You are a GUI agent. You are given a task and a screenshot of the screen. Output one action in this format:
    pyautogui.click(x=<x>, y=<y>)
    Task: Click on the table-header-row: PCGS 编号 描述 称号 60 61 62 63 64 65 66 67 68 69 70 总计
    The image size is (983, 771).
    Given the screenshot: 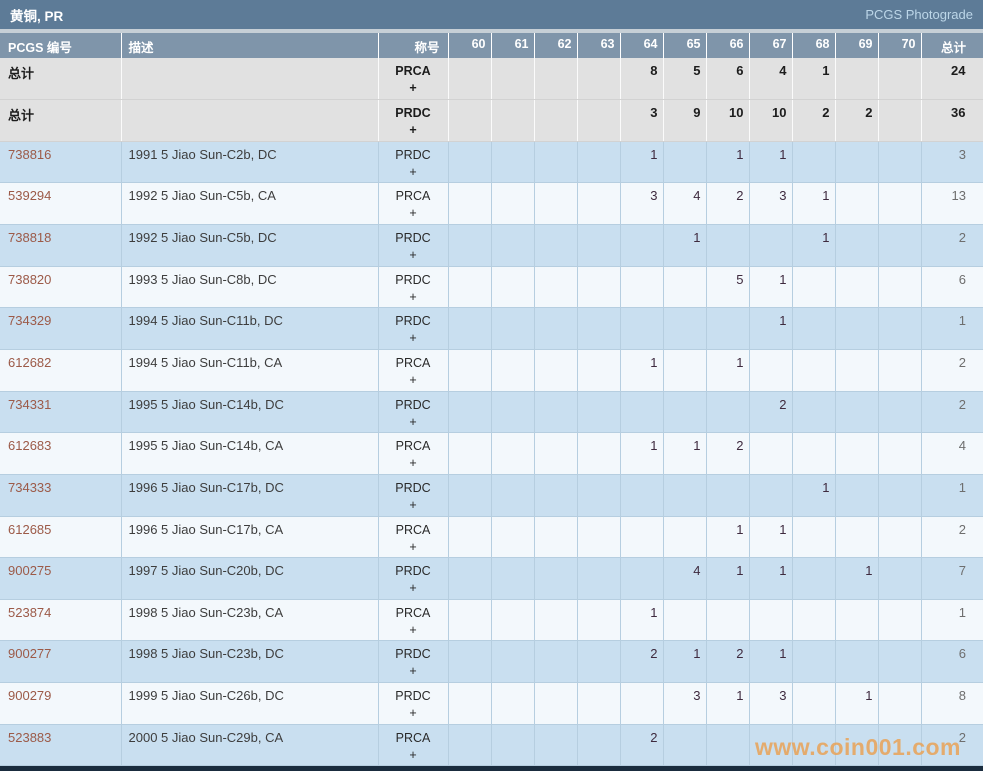 What is the action you would take?
    pyautogui.click(x=491, y=45)
    